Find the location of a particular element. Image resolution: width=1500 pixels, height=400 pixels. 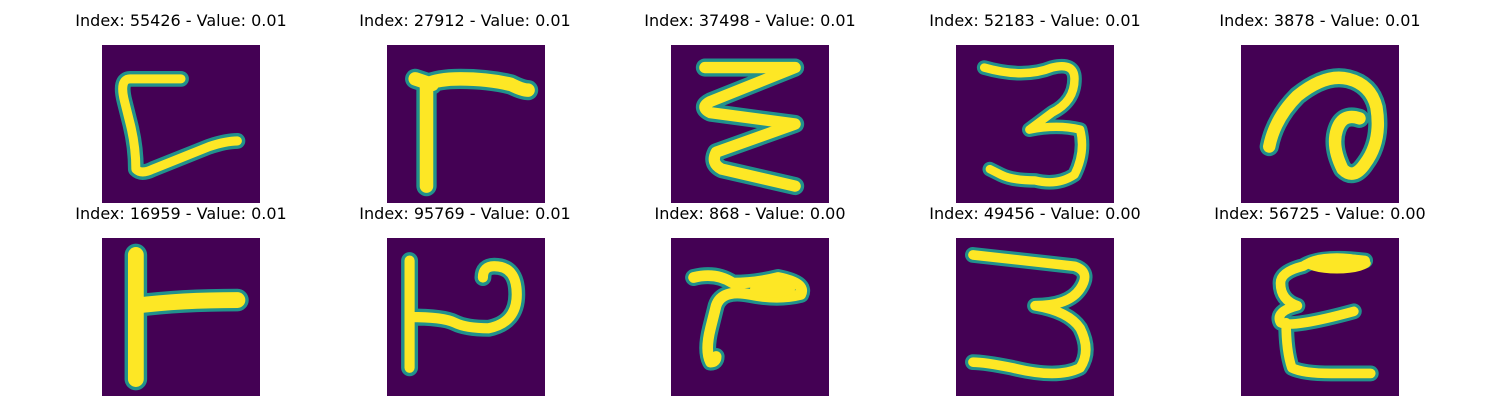

panel-7: Index: 95769 - Value: 0.01 is located at coordinates (465, 300).